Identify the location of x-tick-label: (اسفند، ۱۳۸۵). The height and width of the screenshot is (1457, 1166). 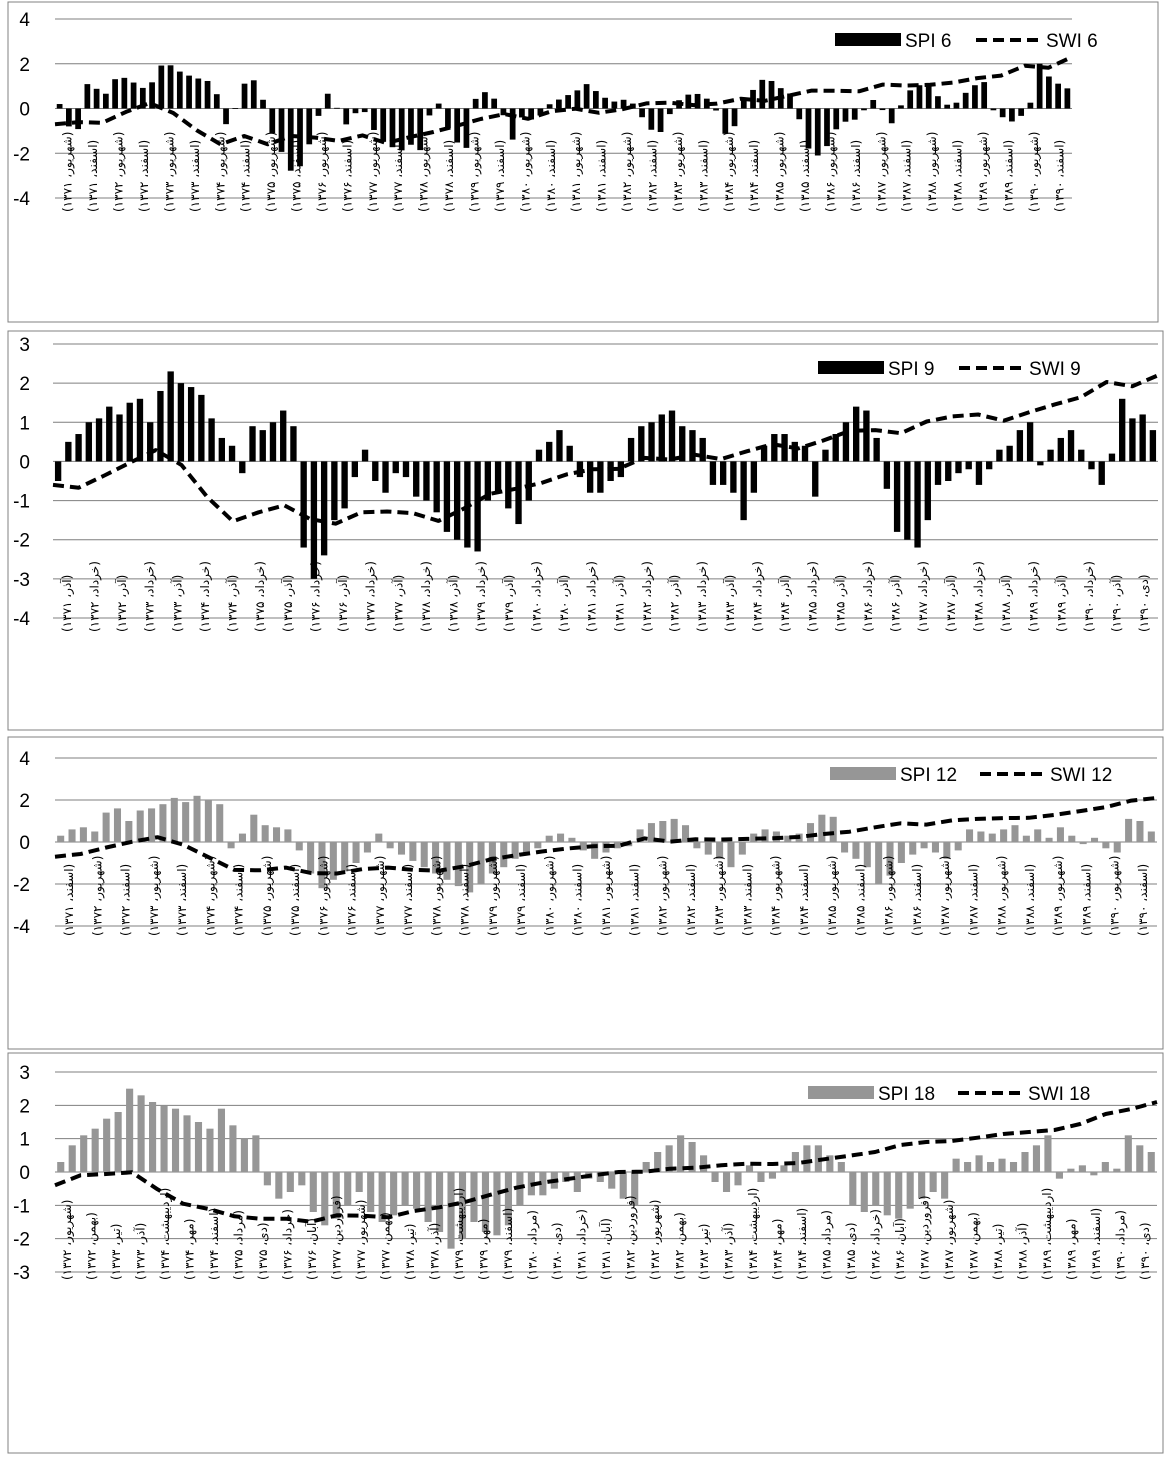
(805, 176).